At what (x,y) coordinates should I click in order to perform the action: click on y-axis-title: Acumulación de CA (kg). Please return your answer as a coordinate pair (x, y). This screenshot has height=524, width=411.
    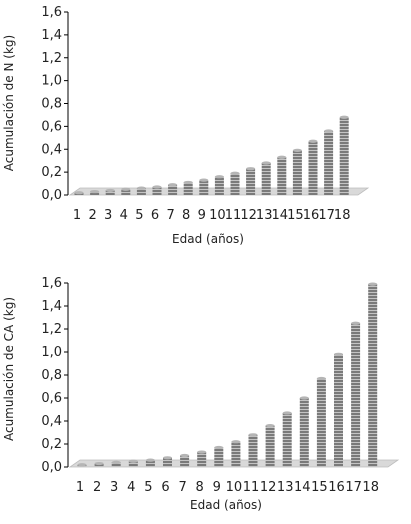
    Looking at the image, I should click on (9, 369).